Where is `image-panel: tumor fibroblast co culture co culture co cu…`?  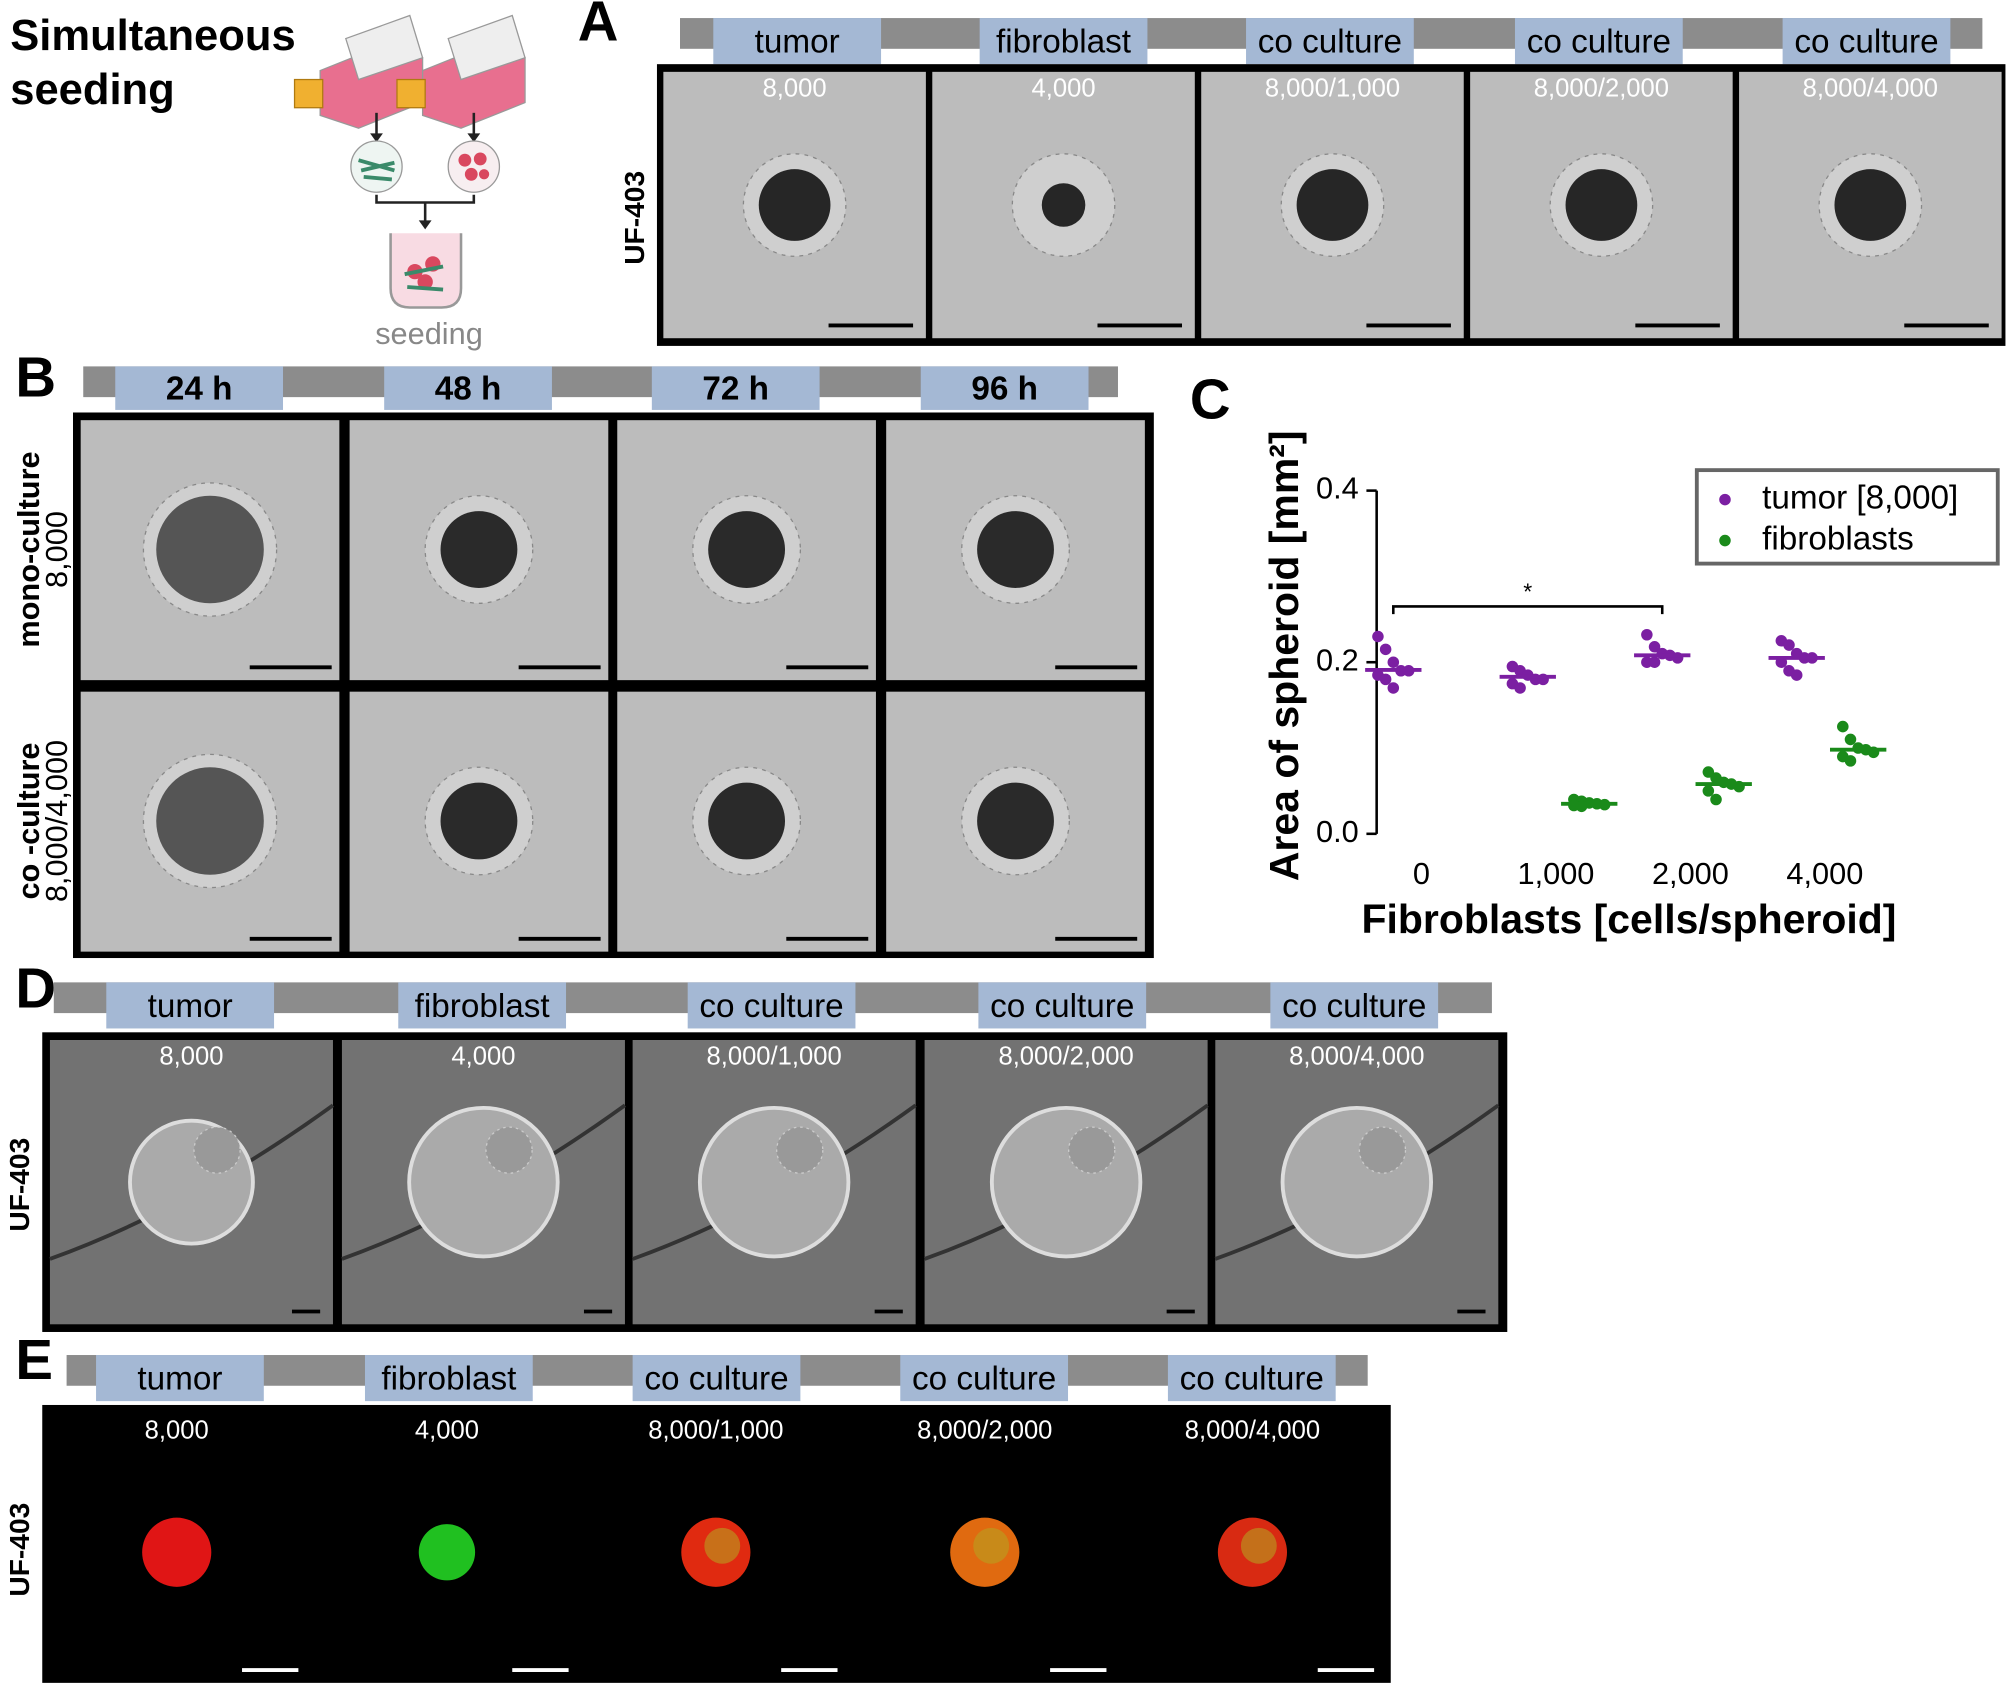 image-panel: tumor fibroblast co culture co culture co cu… is located at coordinates (1312, 182).